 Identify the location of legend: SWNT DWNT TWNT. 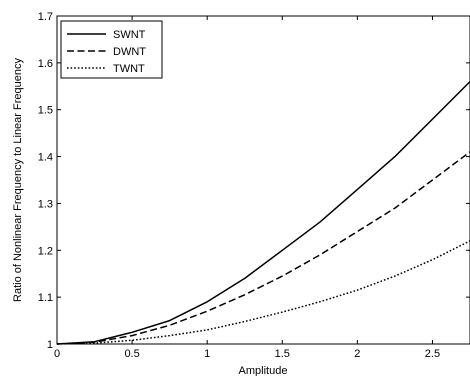
(111, 49).